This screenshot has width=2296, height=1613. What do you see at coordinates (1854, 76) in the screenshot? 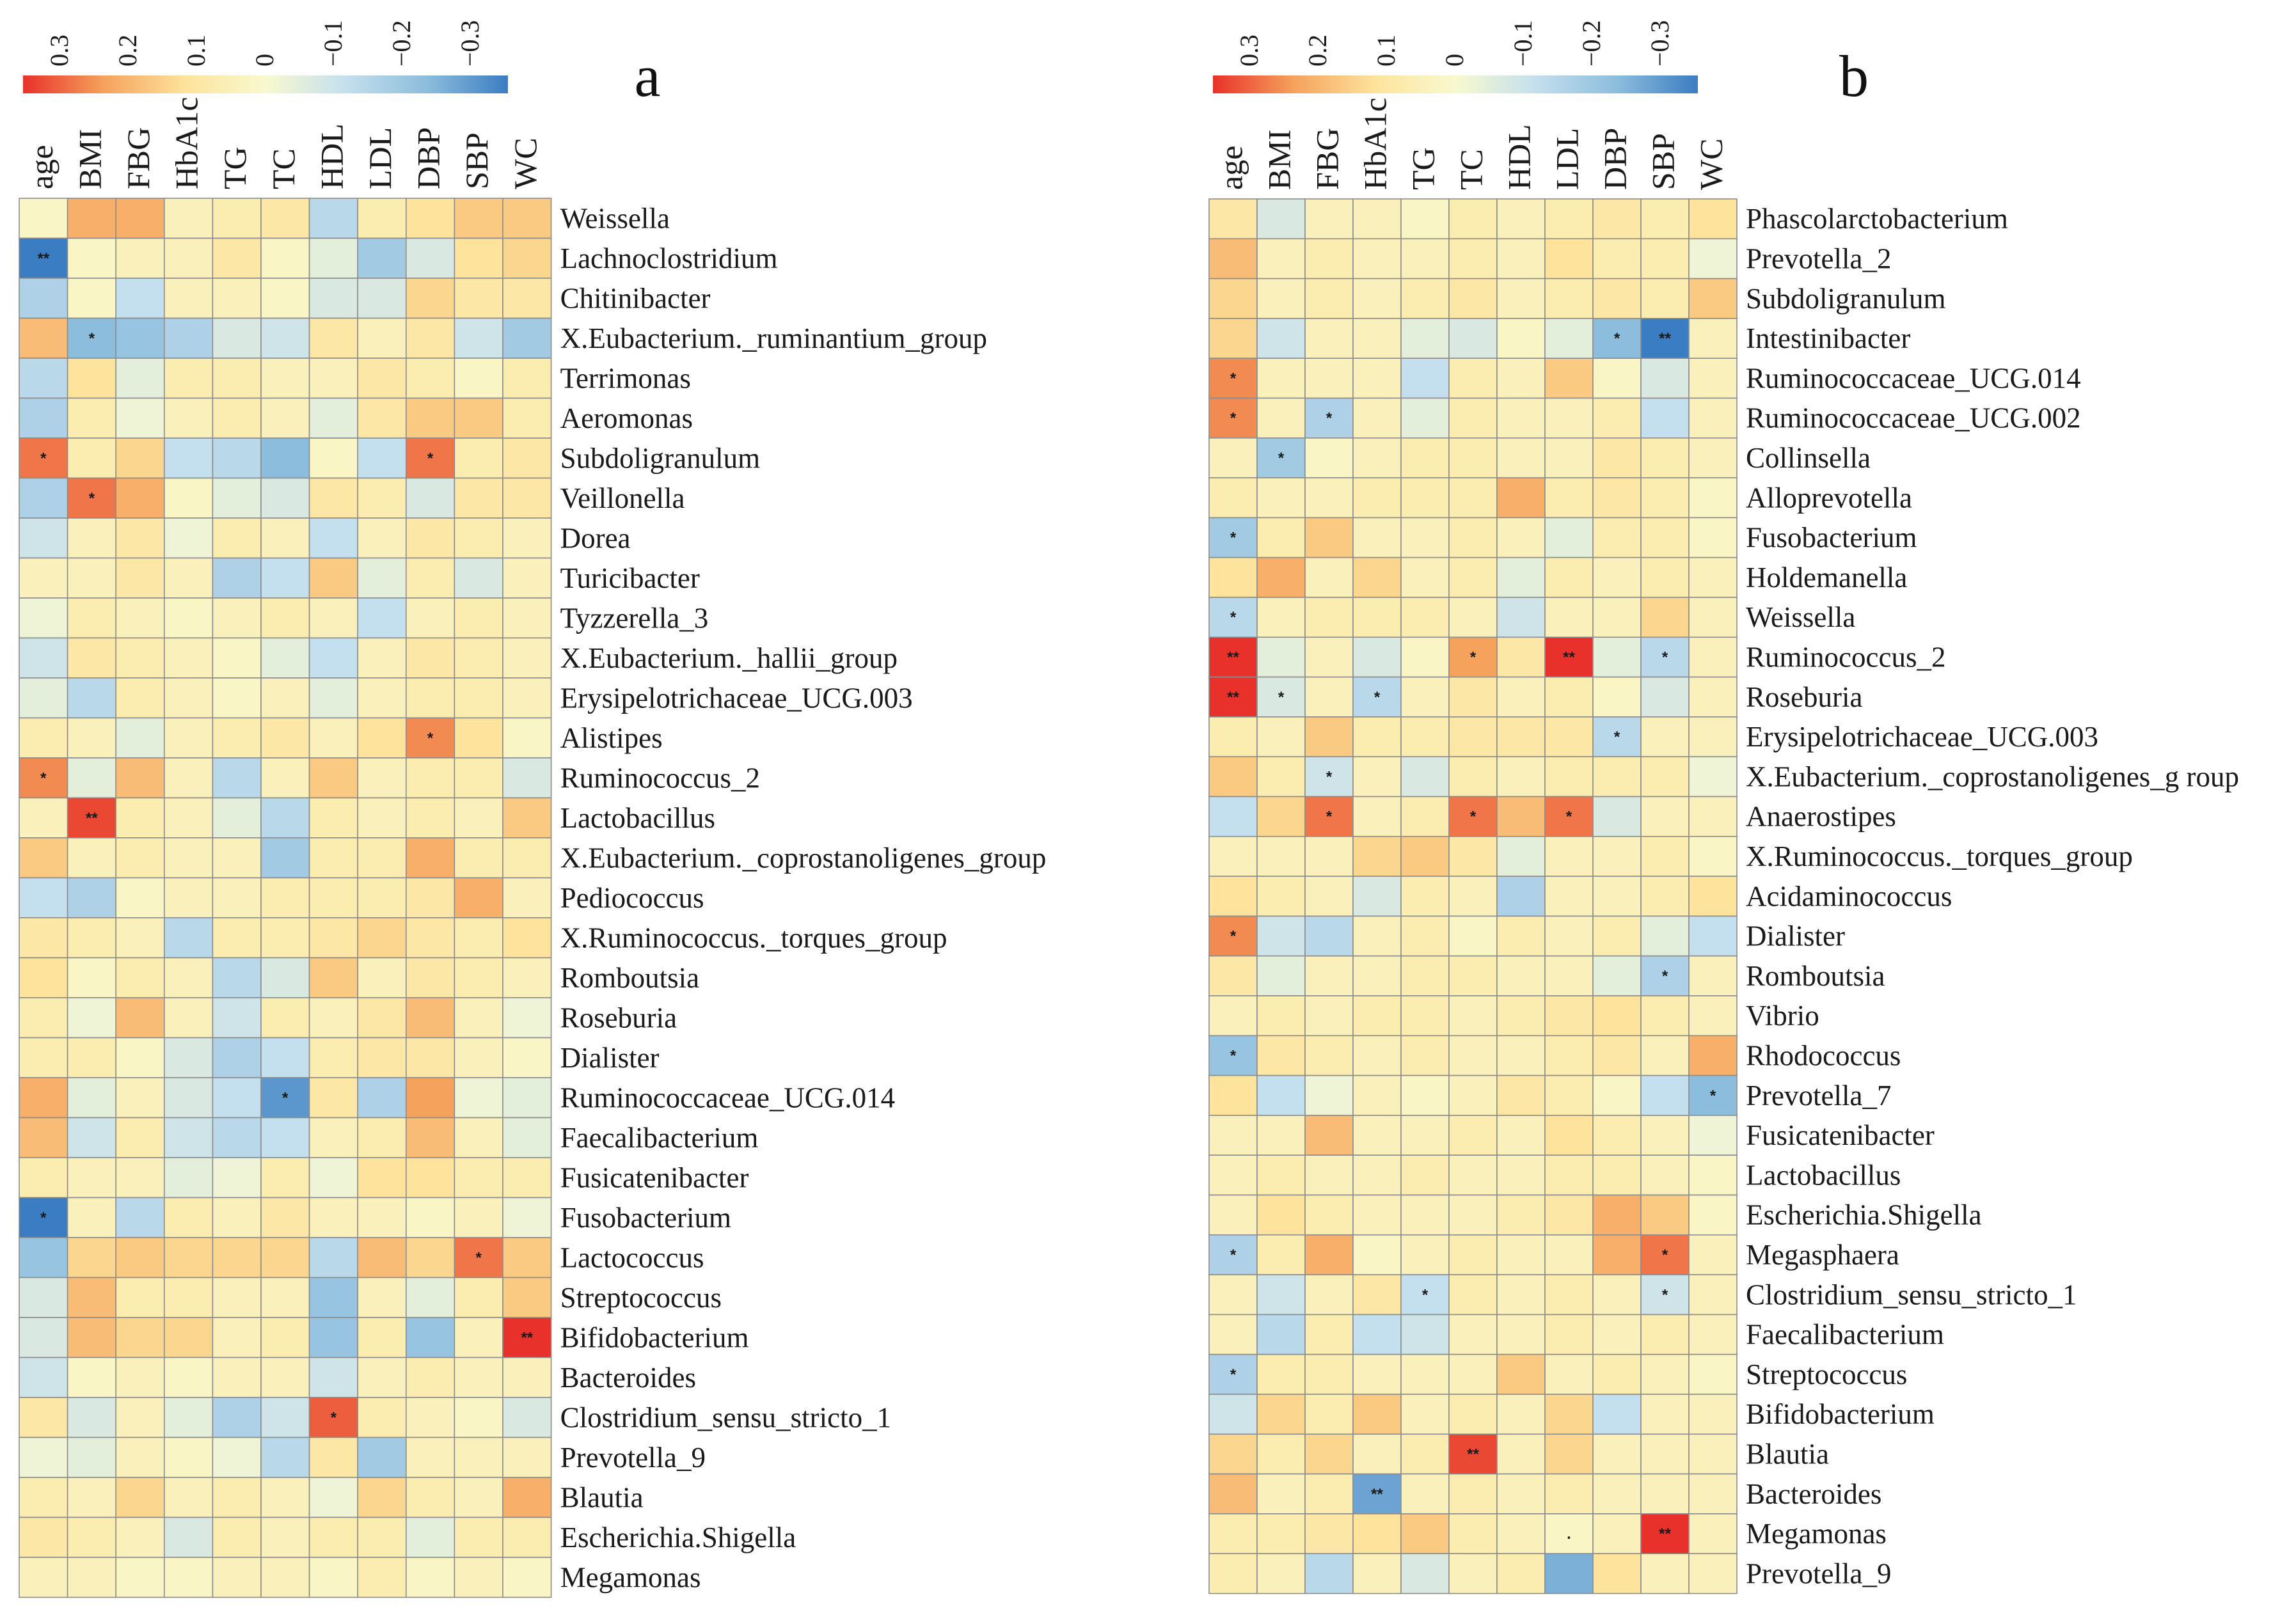
I see `panel-b-letter: b` at bounding box center [1854, 76].